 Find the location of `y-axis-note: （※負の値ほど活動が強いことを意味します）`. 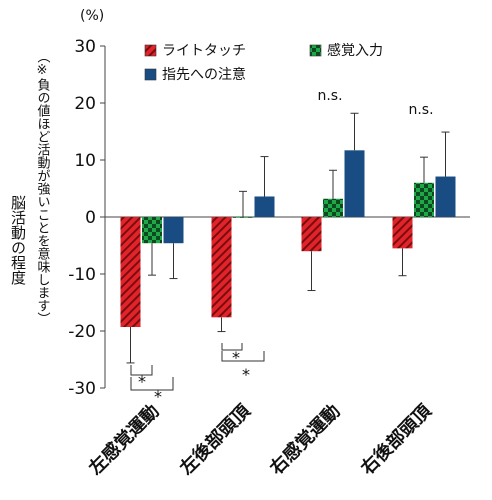

y-axis-note: （※負の値ほど活動が強いことを意味します） is located at coordinates (43, 187).